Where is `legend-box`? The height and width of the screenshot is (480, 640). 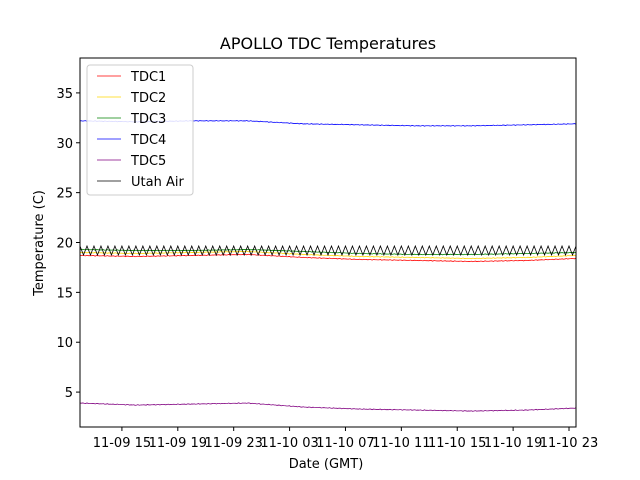 legend-box is located at coordinates (140, 130).